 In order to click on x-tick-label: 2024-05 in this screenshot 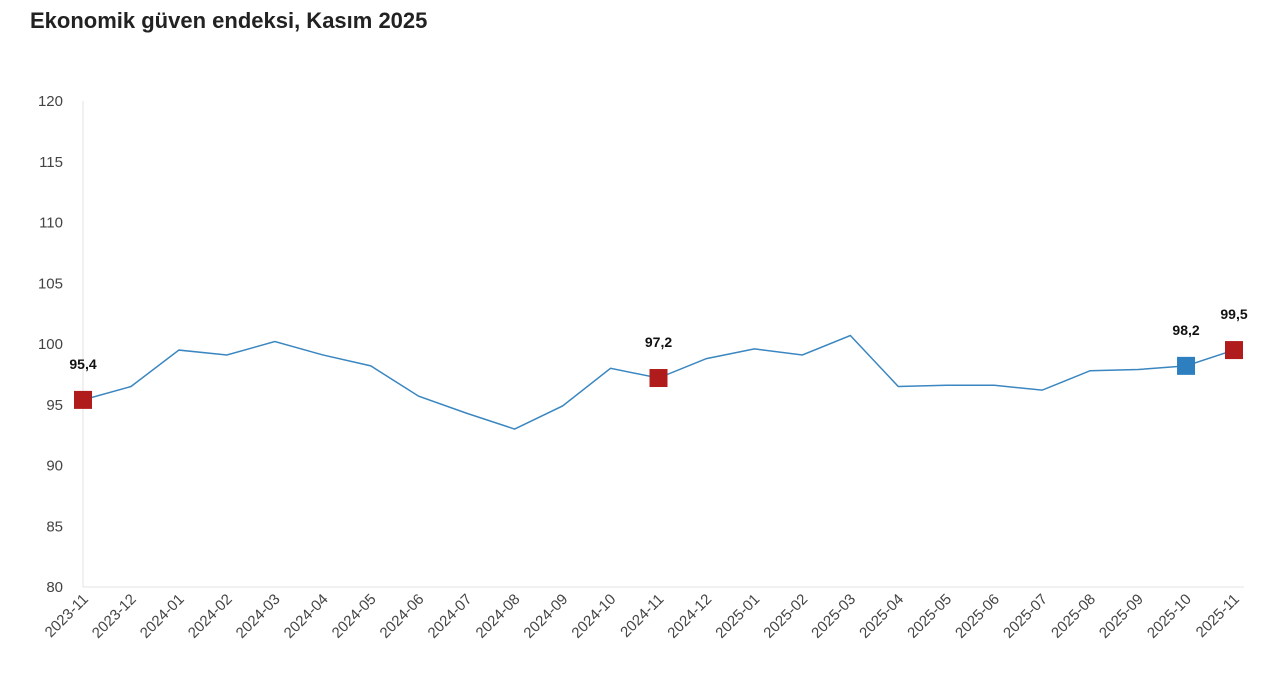, I will do `click(354, 616)`.